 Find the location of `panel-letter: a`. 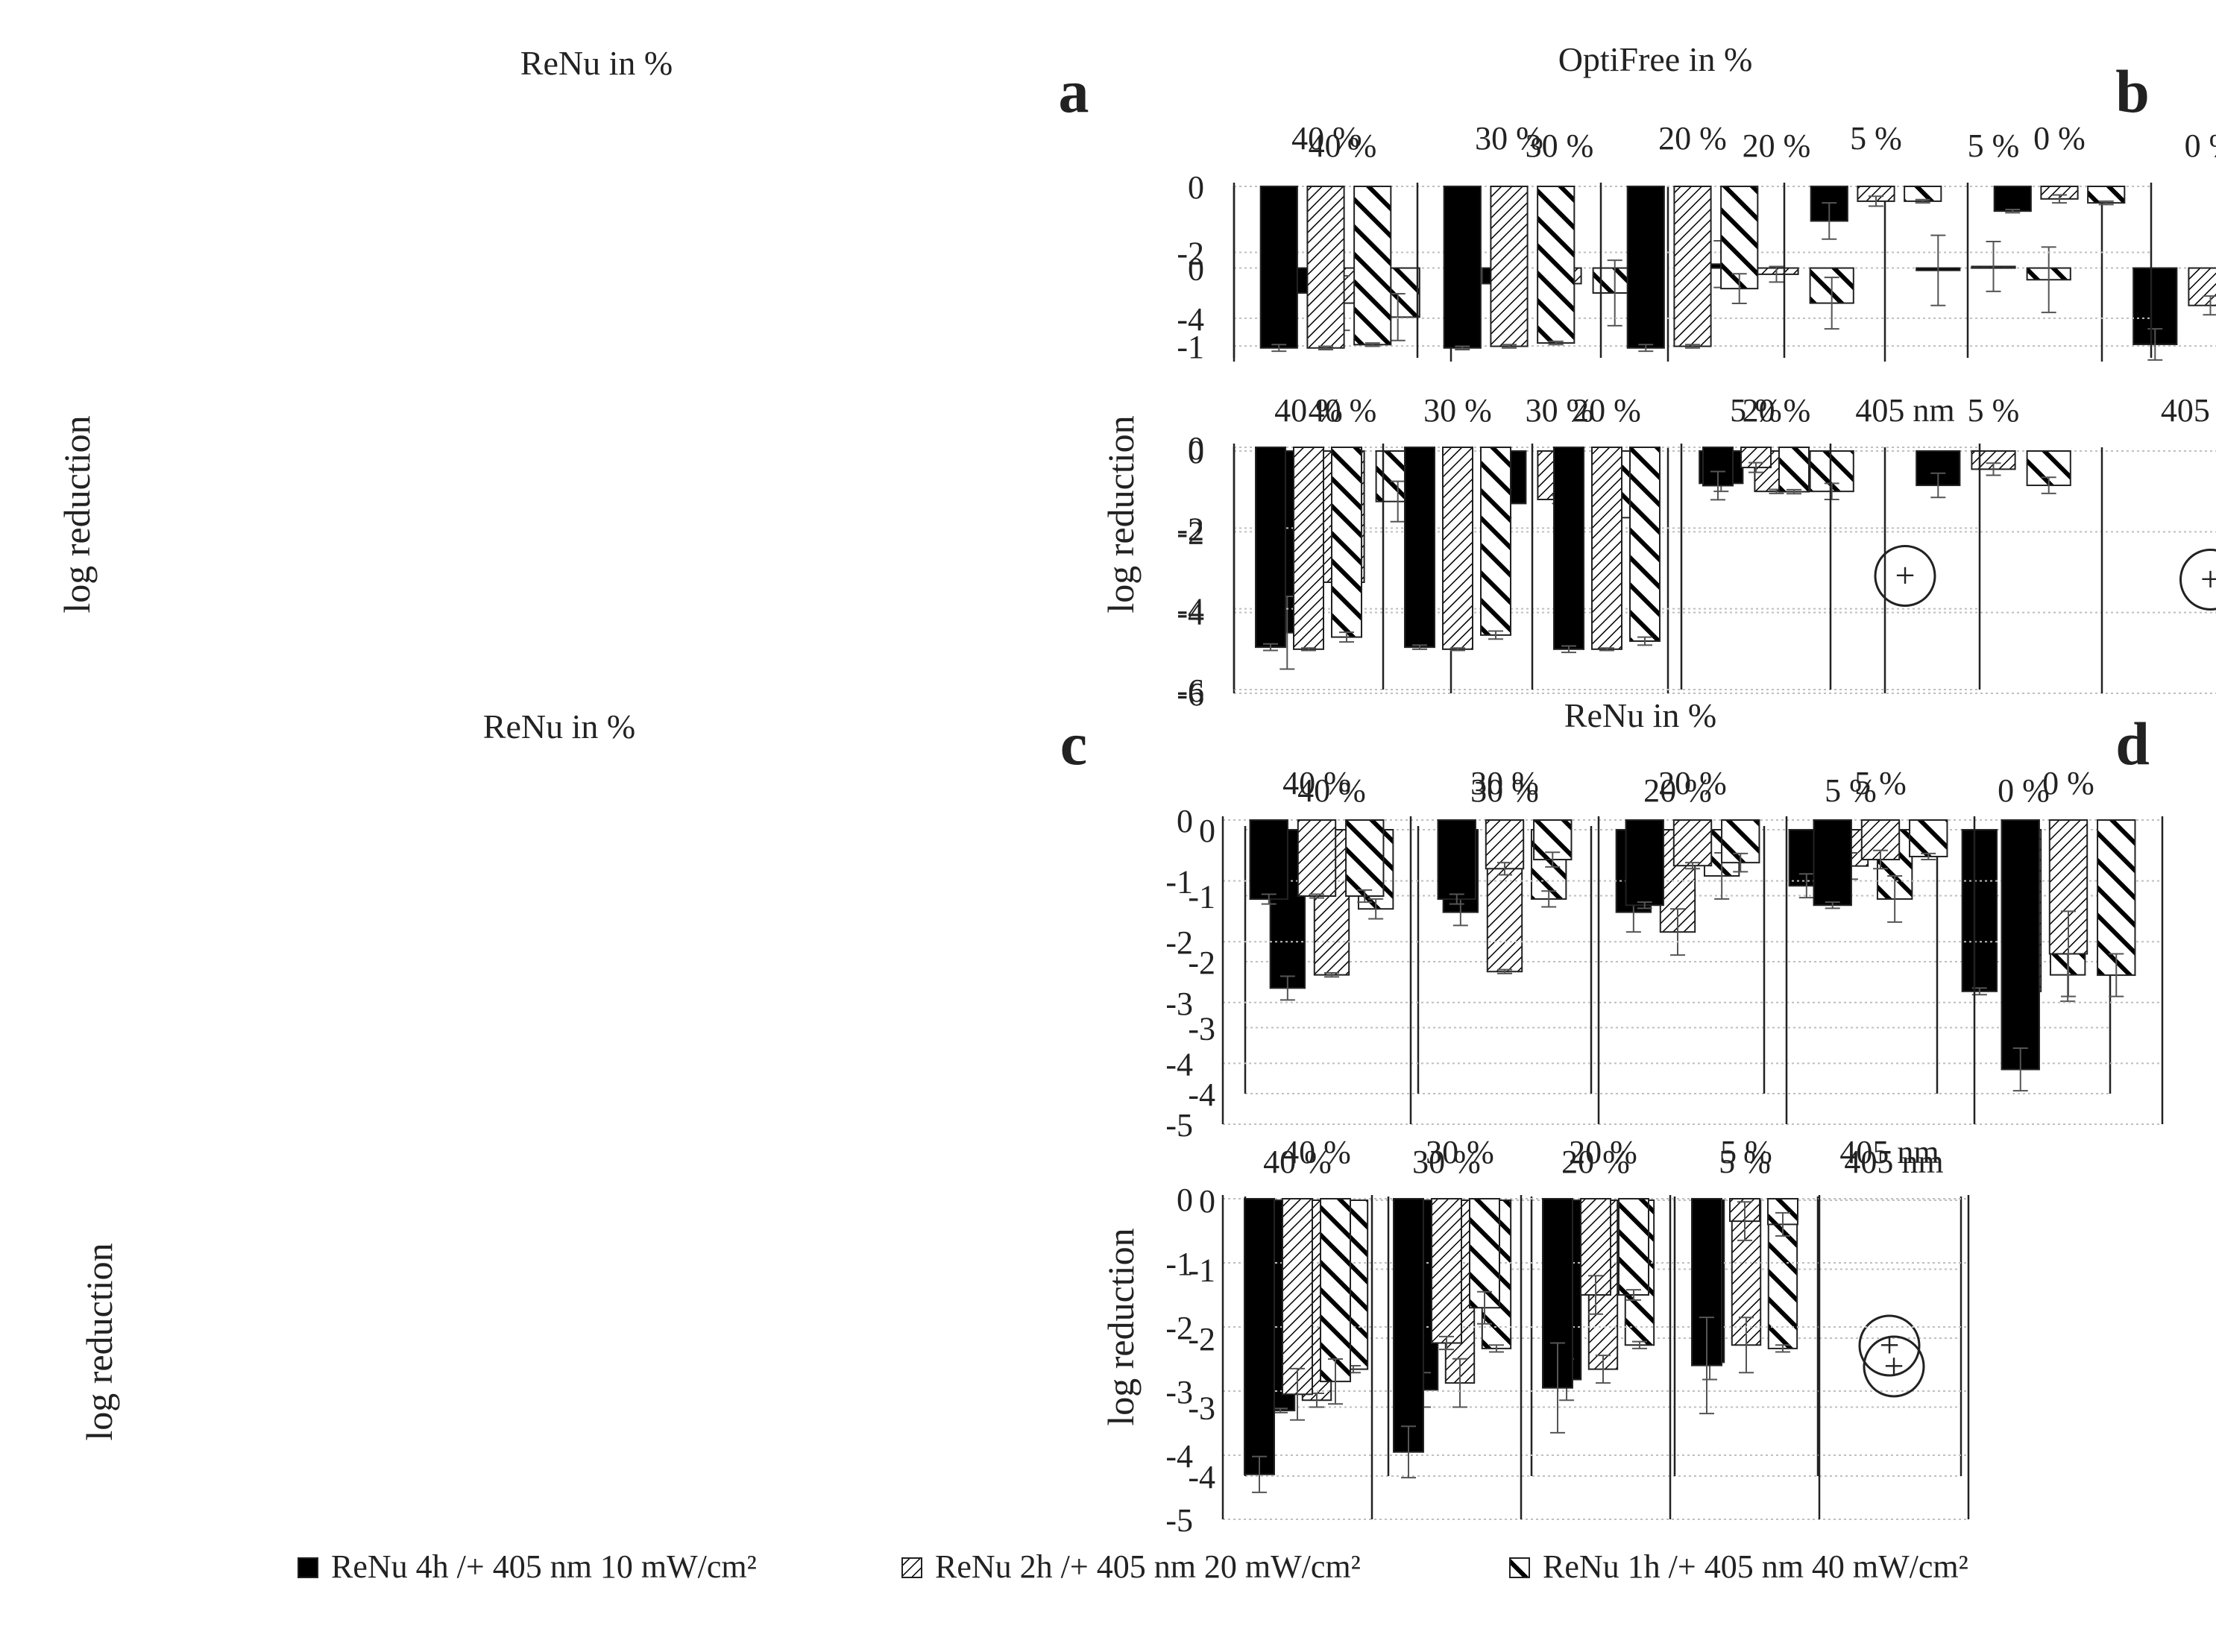

panel-letter: a is located at coordinates (1074, 91).